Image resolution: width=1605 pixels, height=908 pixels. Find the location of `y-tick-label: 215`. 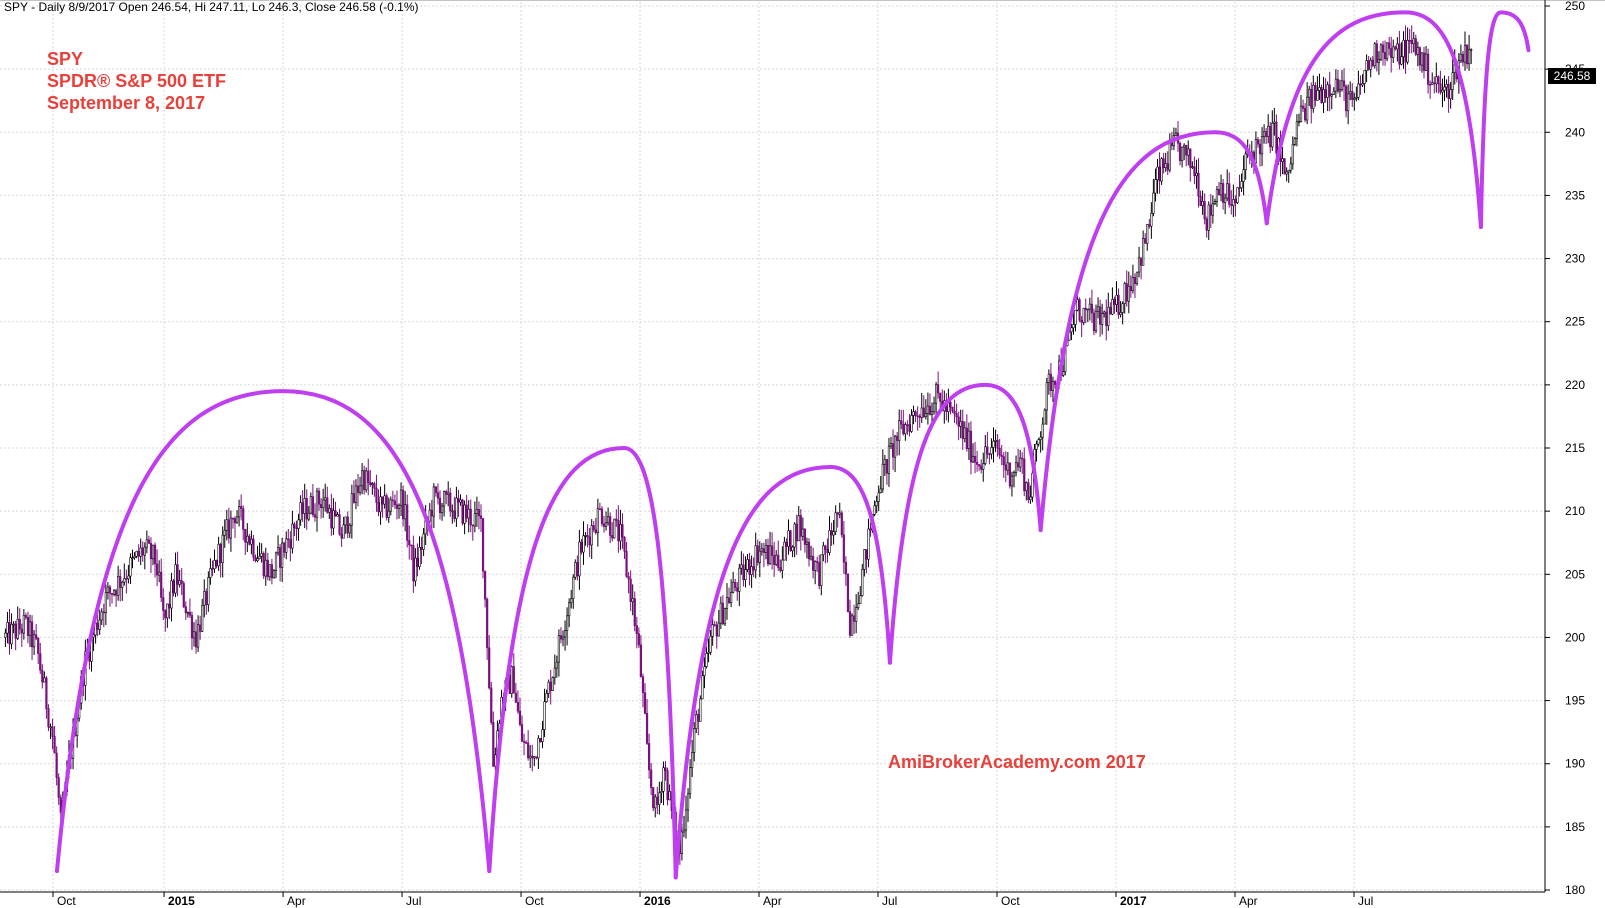

y-tick-label: 215 is located at coordinates (1575, 448).